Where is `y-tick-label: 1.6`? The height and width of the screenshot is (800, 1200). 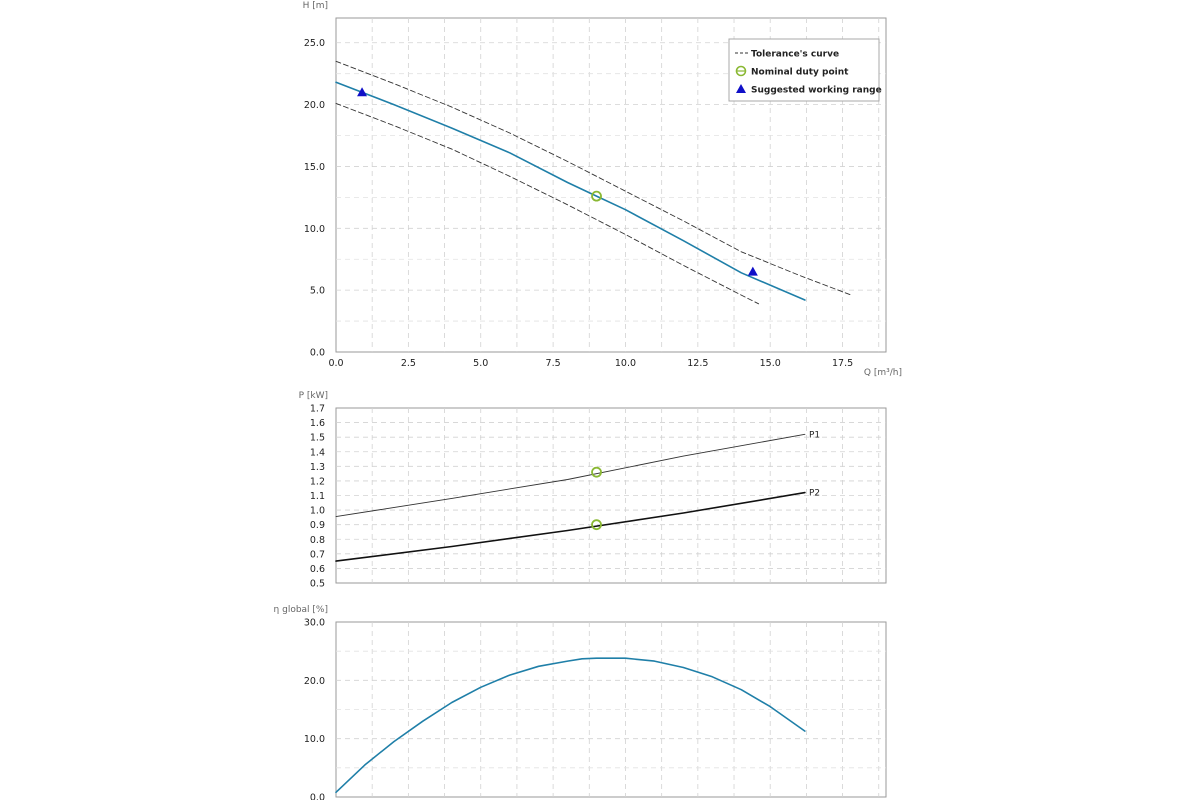
y-tick-label: 1.6 is located at coordinates (317, 423).